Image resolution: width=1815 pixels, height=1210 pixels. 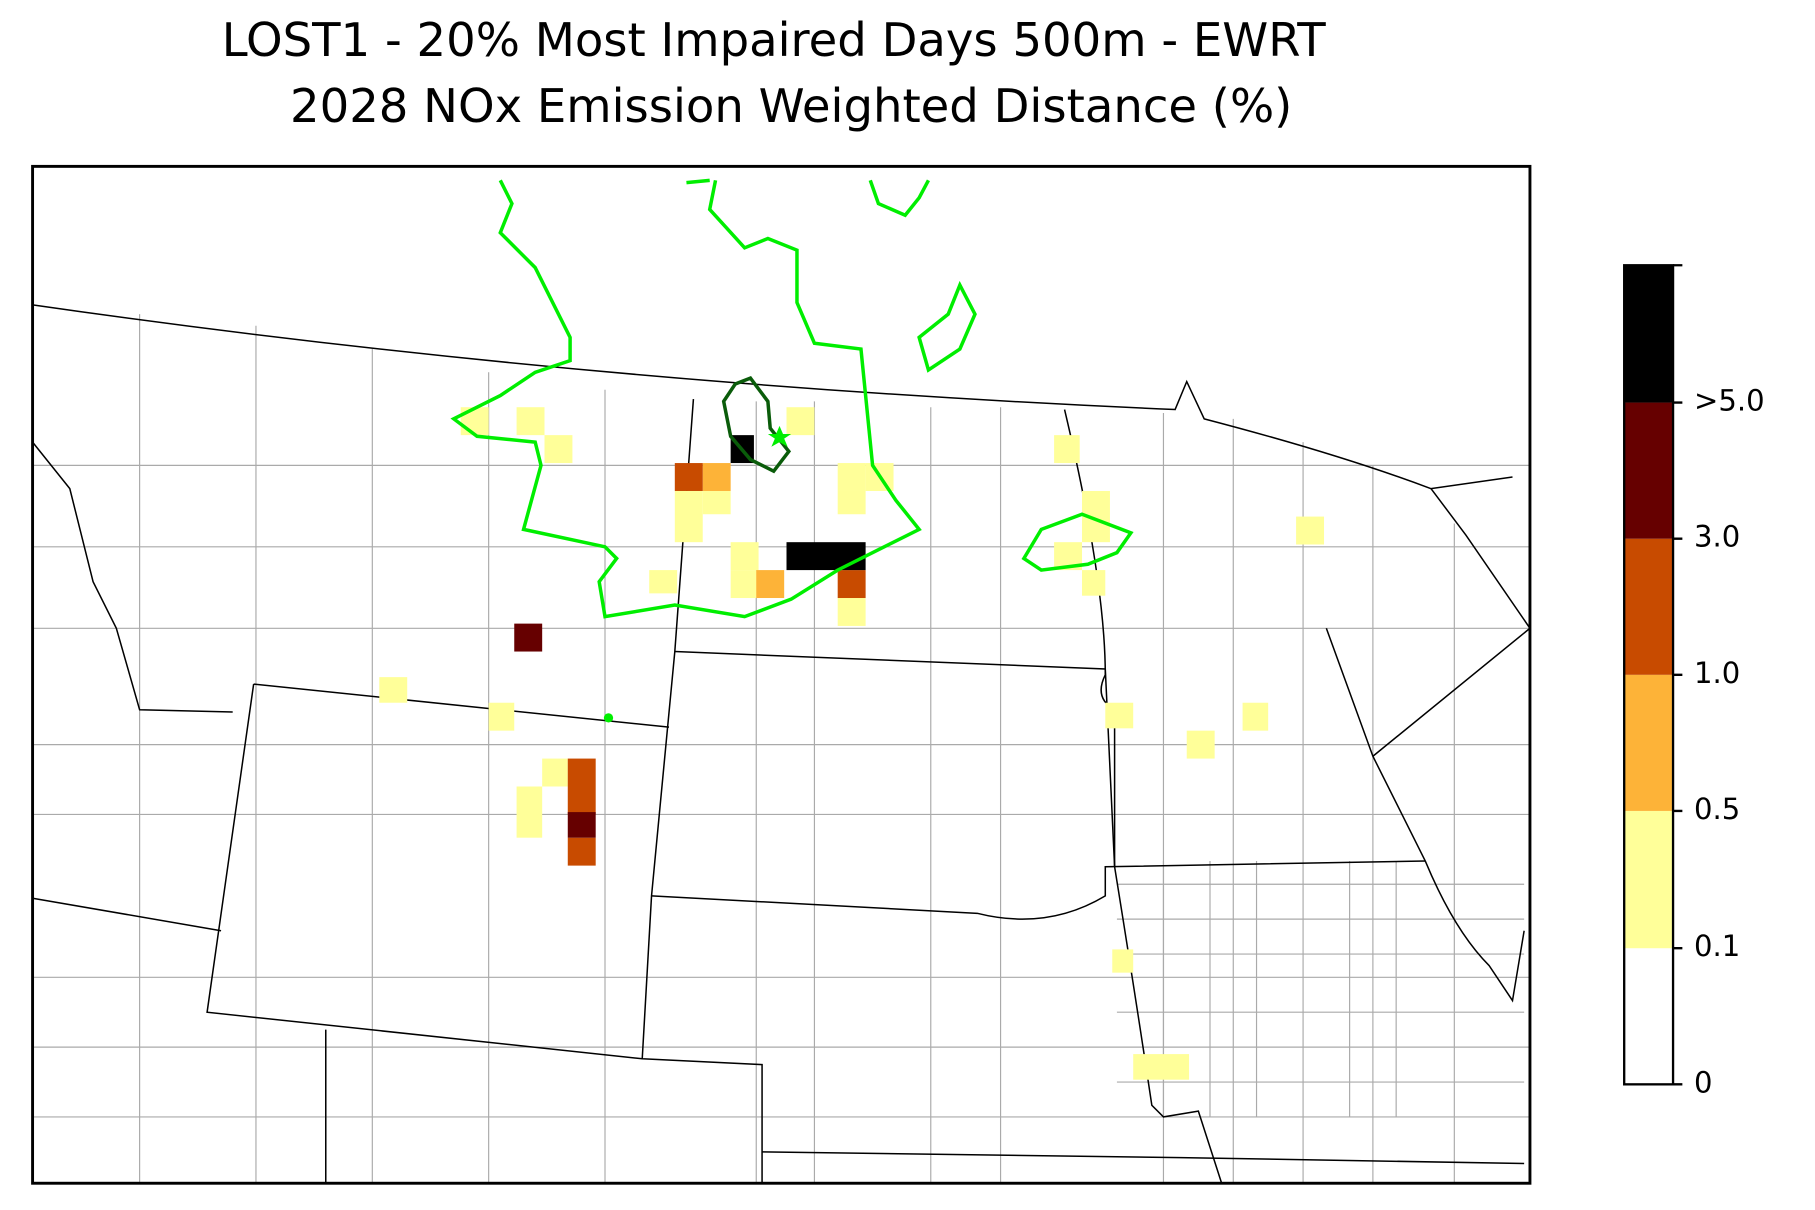 What do you see at coordinates (1717, 946) in the screenshot?
I see `colorbar-label: 0.1` at bounding box center [1717, 946].